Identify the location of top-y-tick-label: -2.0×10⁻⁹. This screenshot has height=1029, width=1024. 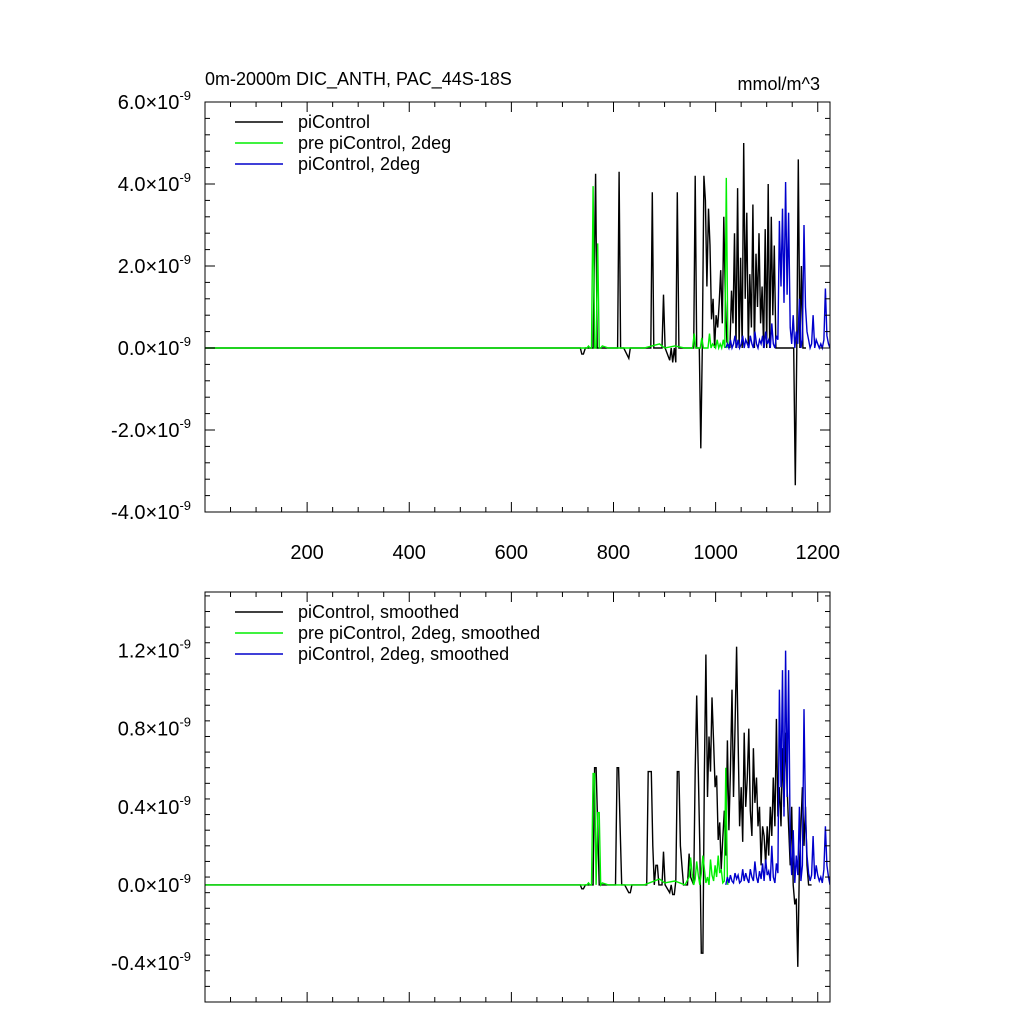
(151, 429).